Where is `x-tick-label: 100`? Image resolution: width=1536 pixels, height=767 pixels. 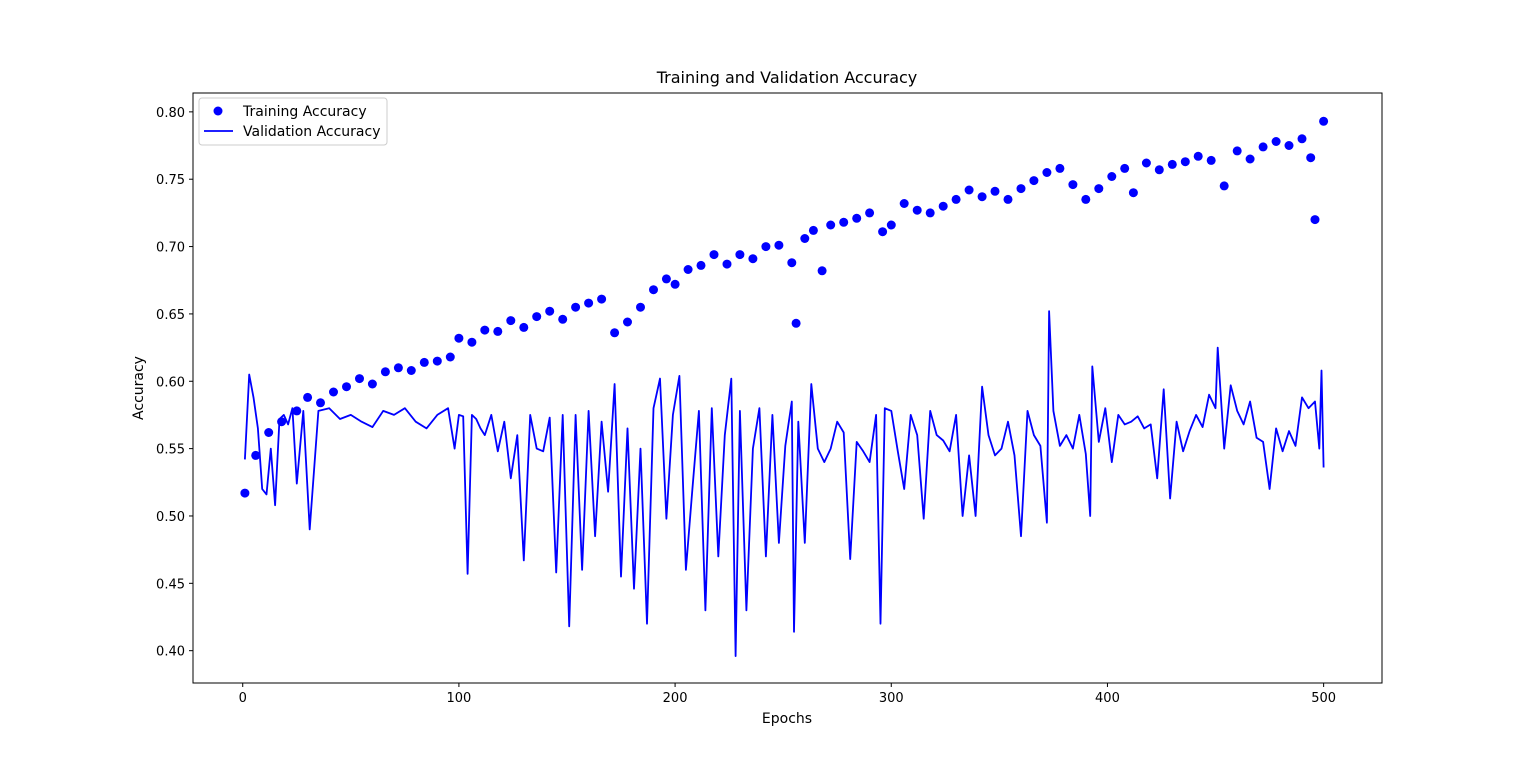
x-tick-label: 100 is located at coordinates (458, 698).